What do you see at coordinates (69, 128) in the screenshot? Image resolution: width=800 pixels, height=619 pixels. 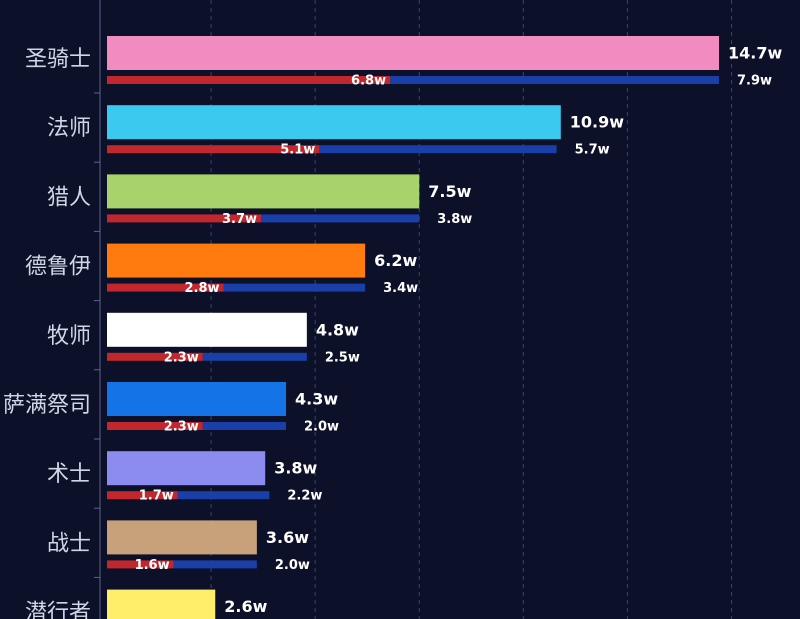 I see `category-label: 法师` at bounding box center [69, 128].